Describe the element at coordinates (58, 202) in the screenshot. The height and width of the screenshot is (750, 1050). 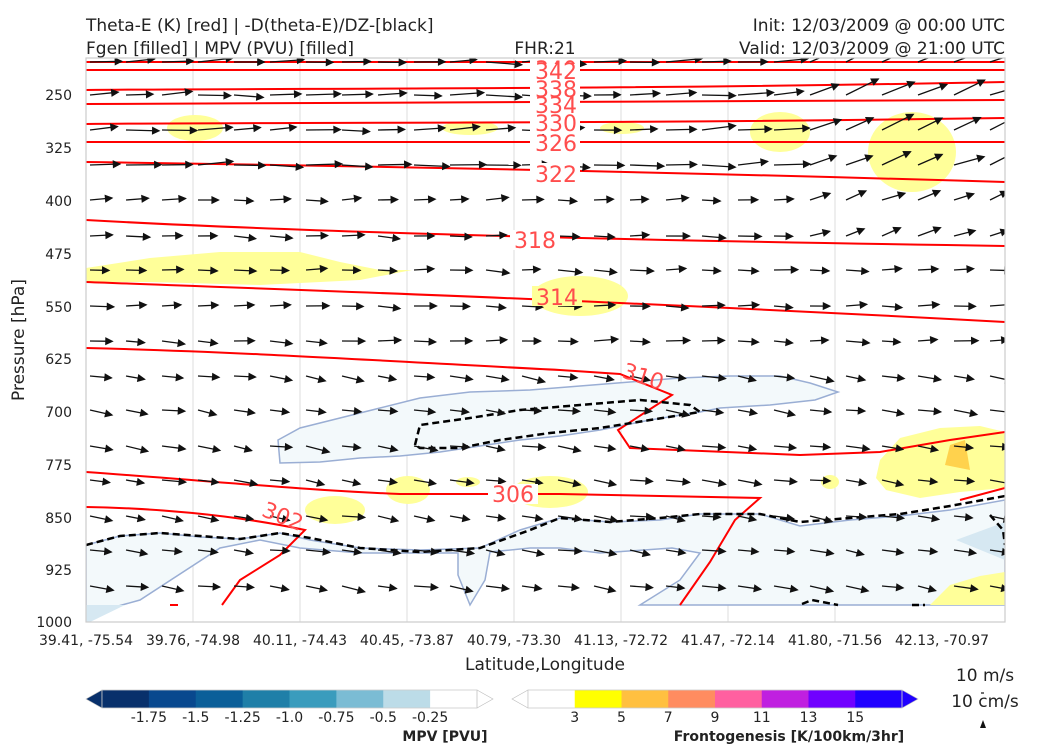
I see `y-tick-label: 400` at that location.